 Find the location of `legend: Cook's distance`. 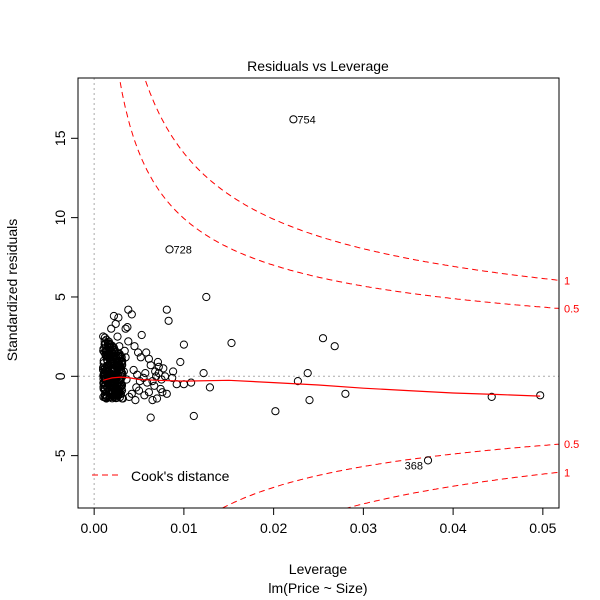

legend: Cook's distance is located at coordinates (161, 476).